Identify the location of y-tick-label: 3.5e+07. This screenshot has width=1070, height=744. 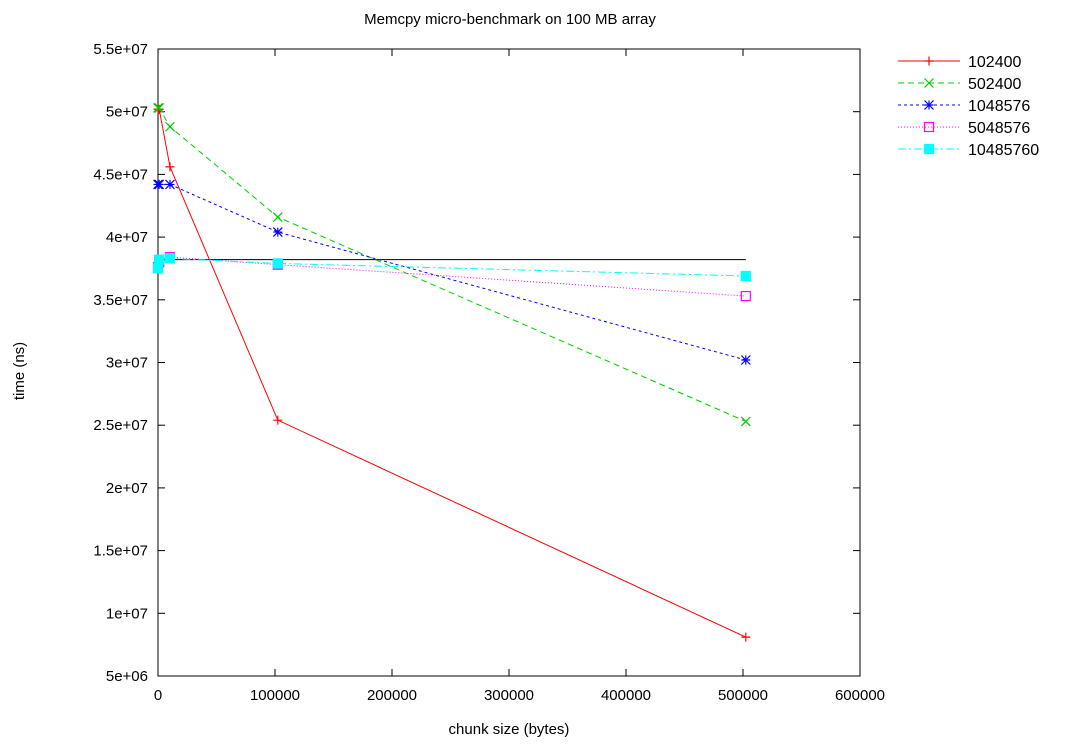
(120, 300).